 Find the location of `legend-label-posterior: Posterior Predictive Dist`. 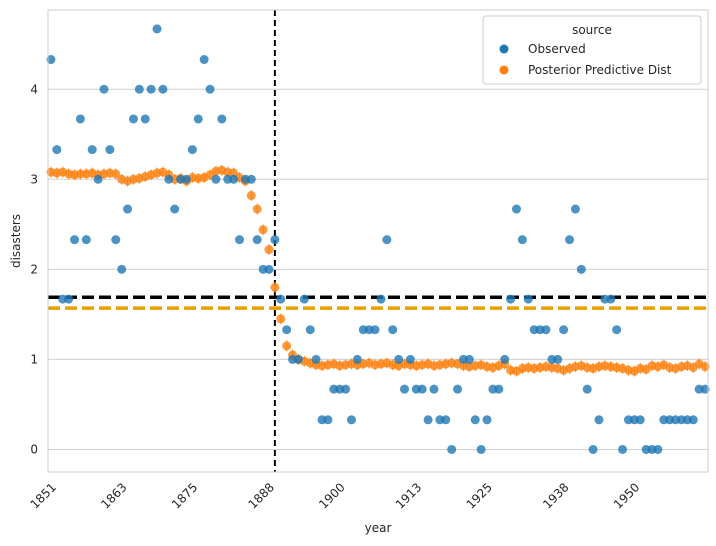

legend-label-posterior: Posterior Predictive Dist is located at coordinates (600, 70).